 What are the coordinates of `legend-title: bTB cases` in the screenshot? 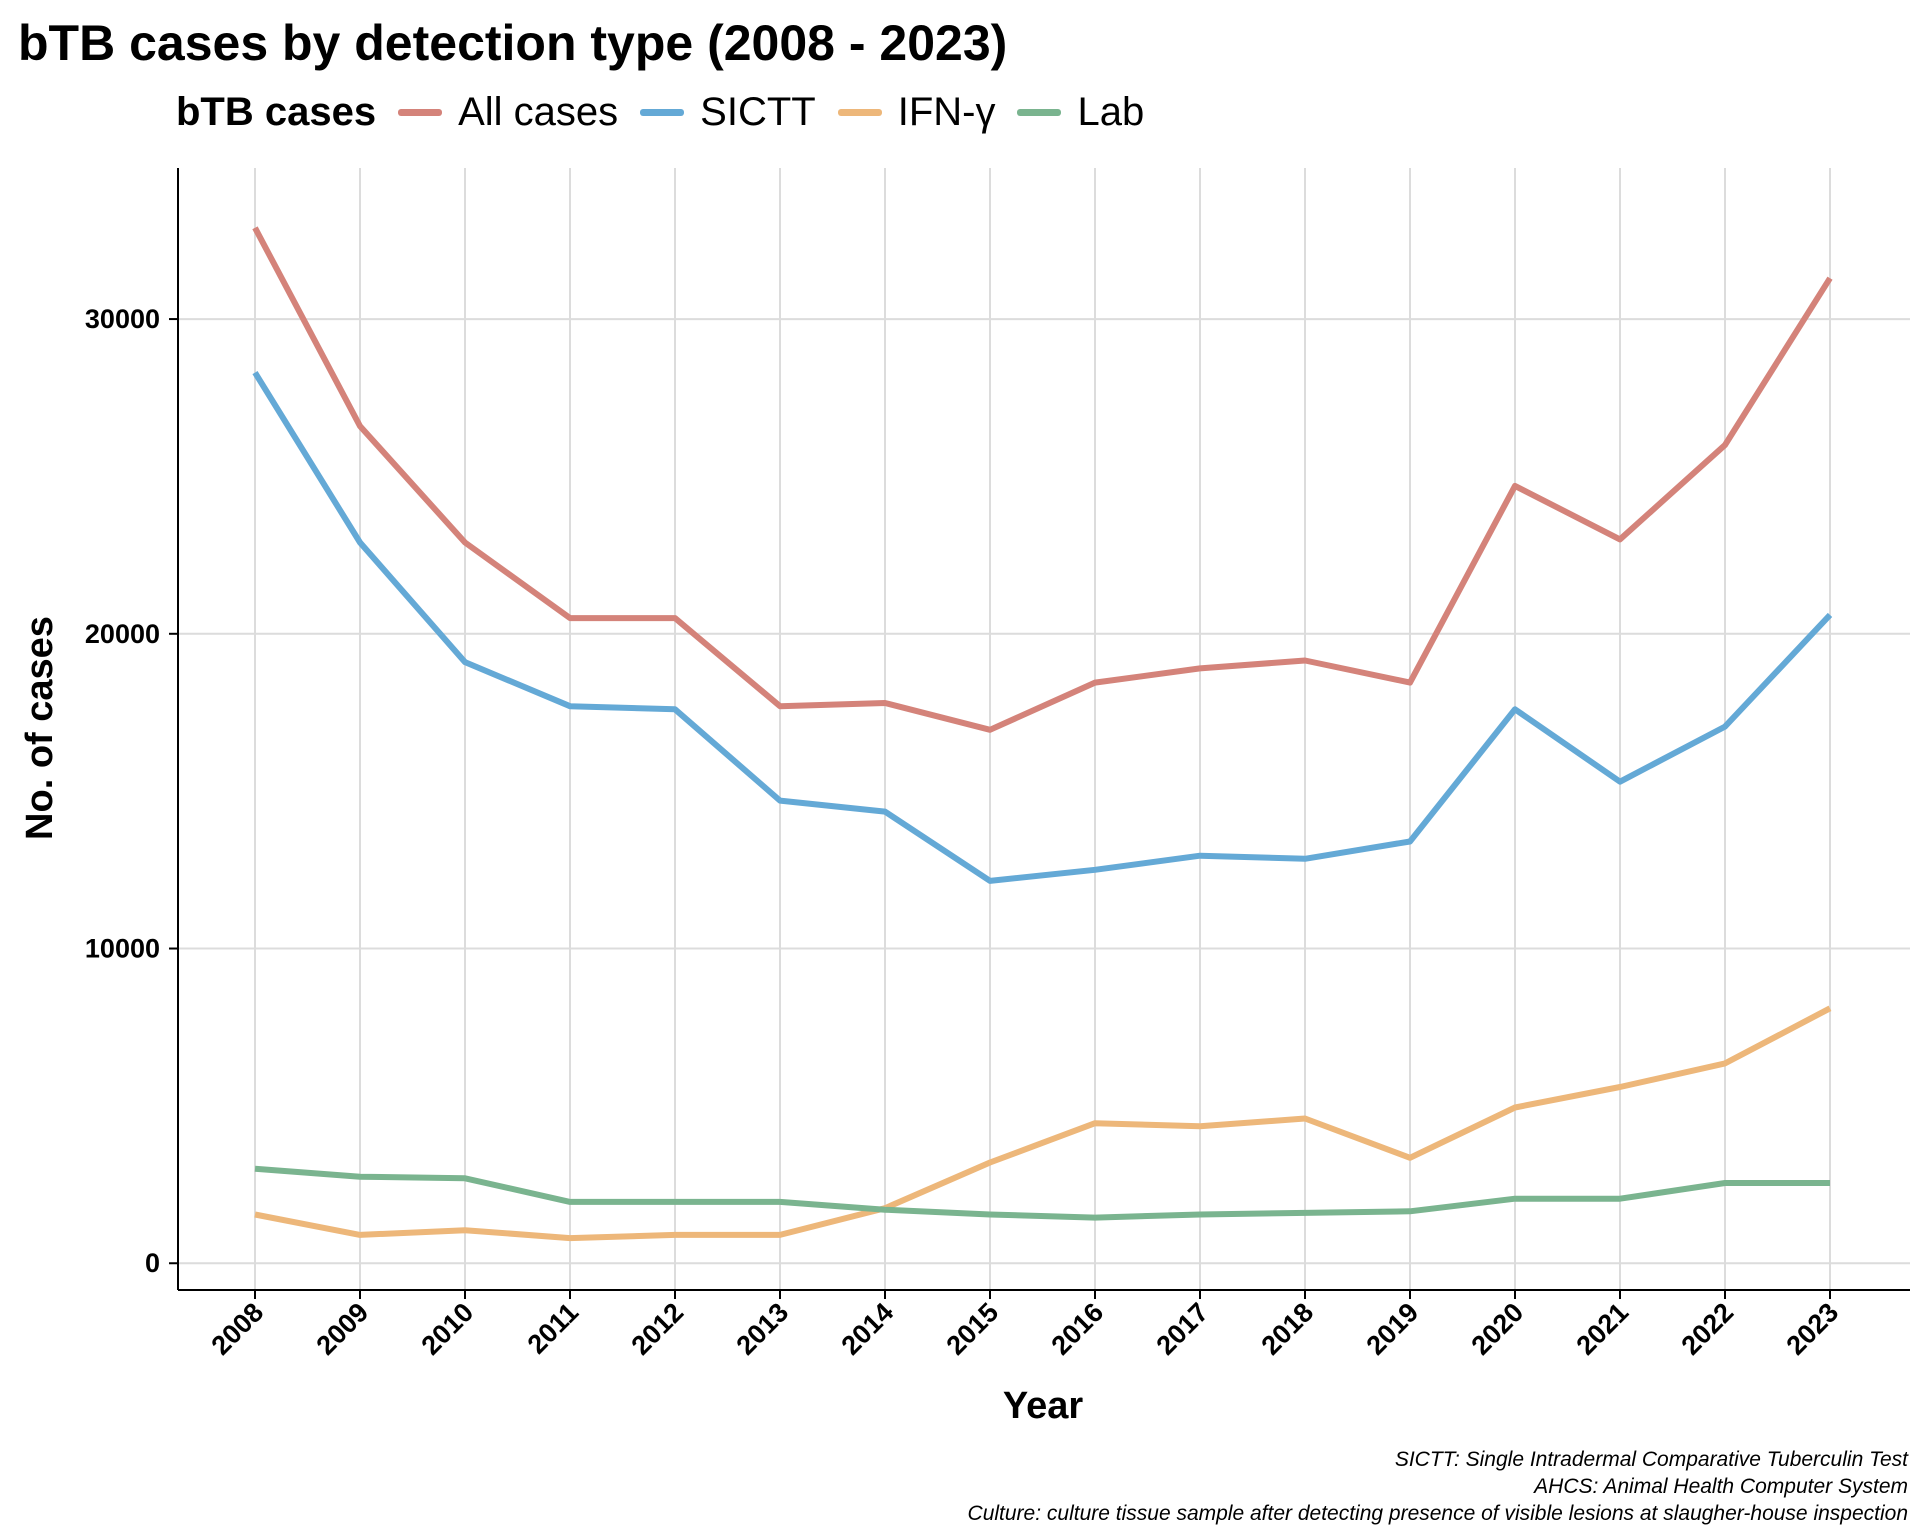 It's located at (276, 111).